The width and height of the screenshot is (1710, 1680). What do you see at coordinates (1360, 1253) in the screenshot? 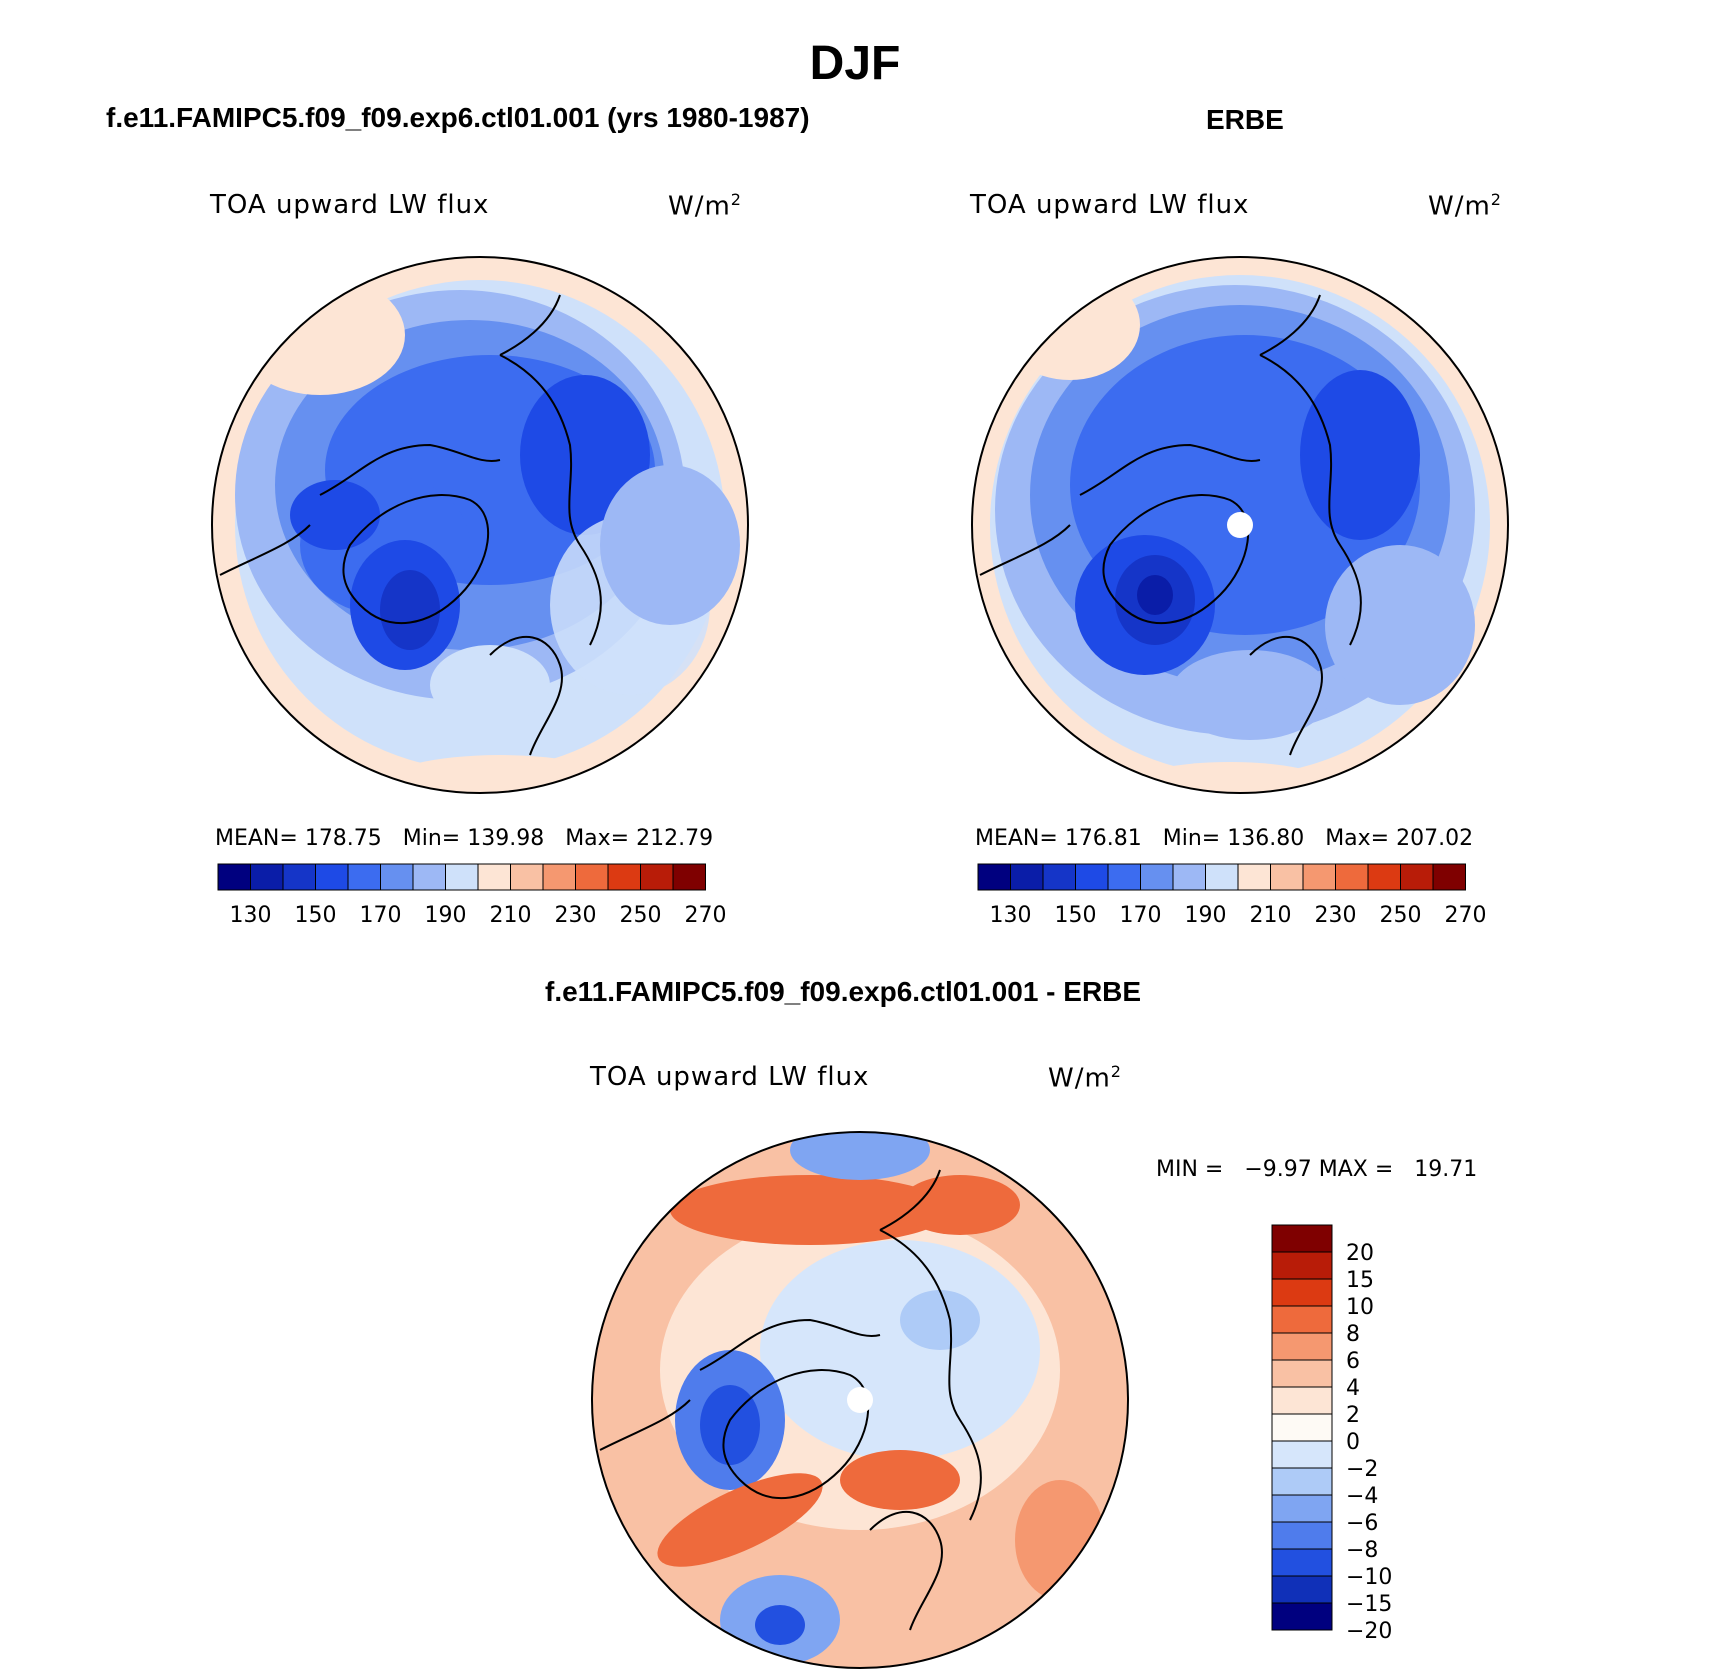
I see `colorbar-3-tick-label: 20` at bounding box center [1360, 1253].